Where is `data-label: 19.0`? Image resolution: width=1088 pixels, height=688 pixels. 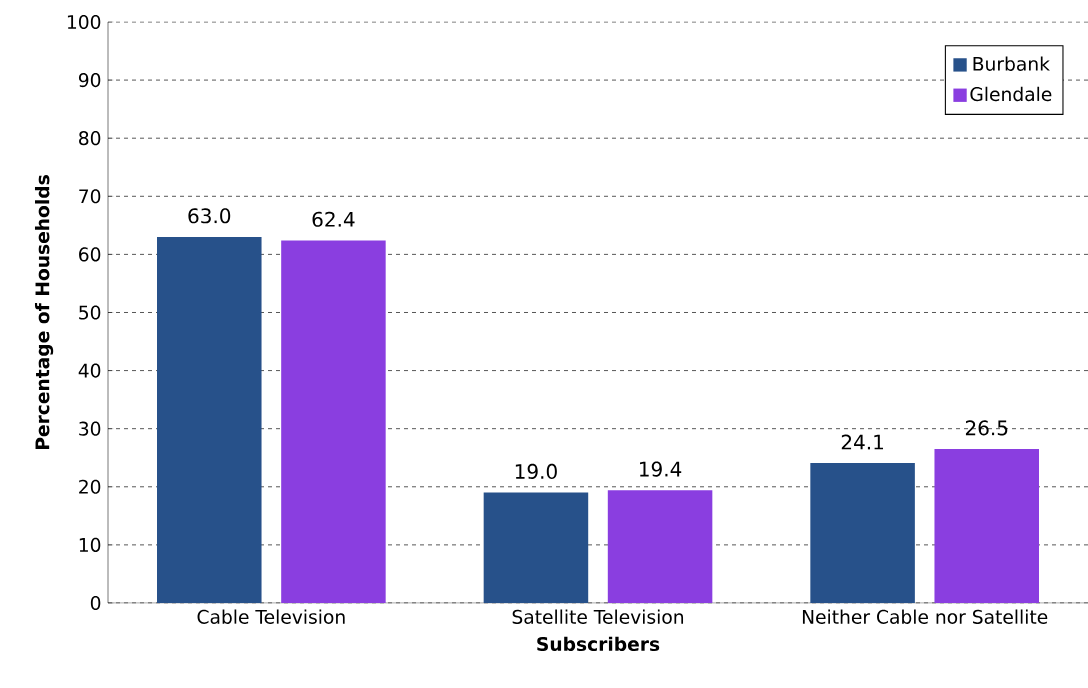
data-label: 19.0 is located at coordinates (536, 471).